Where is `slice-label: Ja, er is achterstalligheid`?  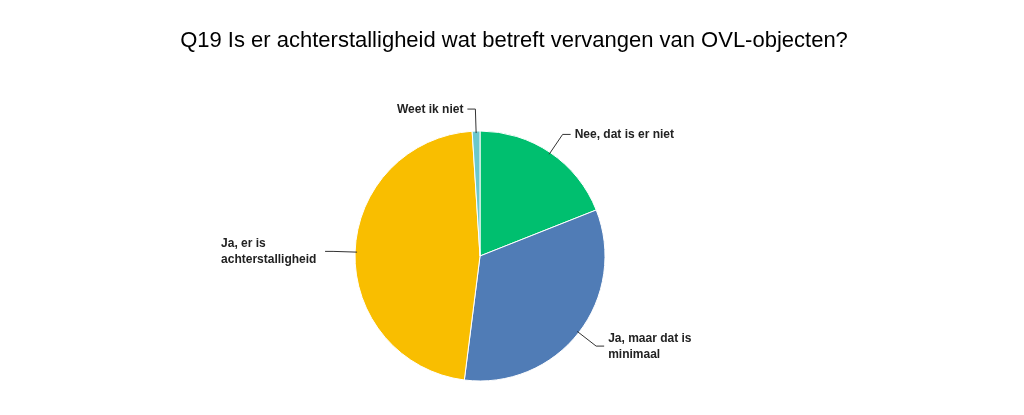
slice-label: Ja, er is achterstalligheid is located at coordinates (269, 251).